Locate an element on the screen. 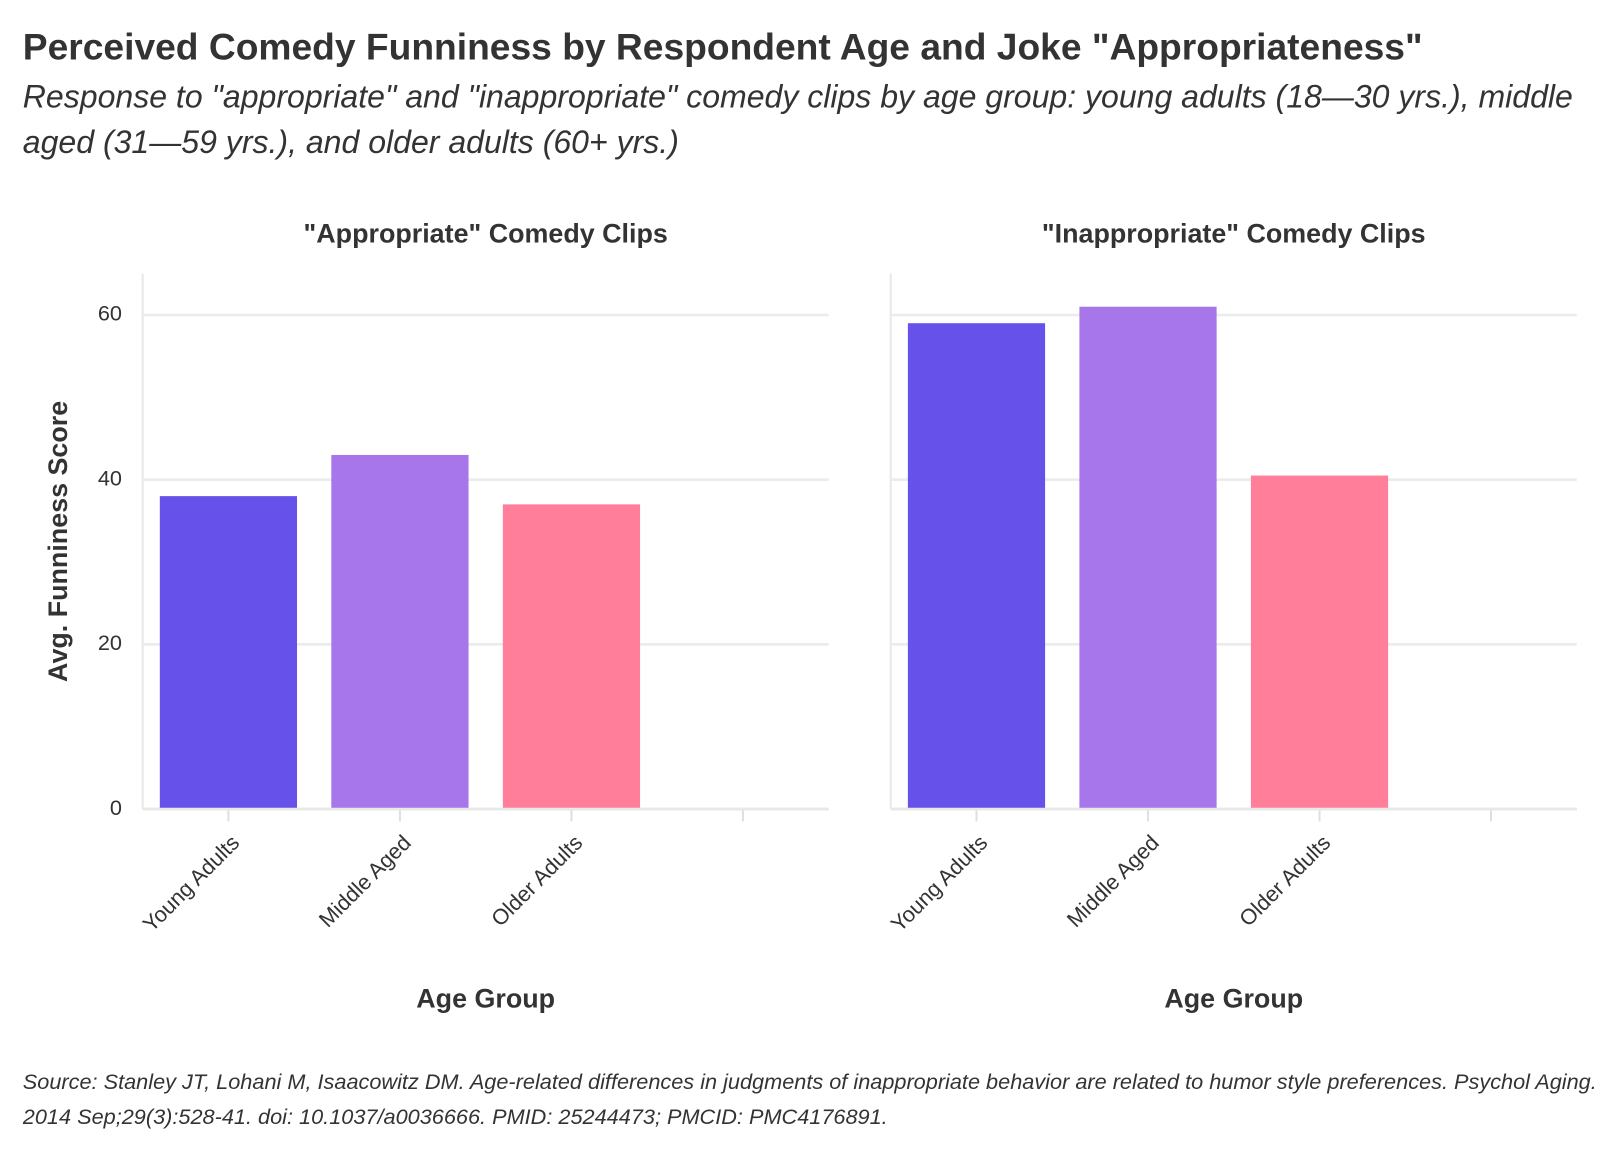 This screenshot has height=1150, width=1612. panel-title: "Appropriate" Comedy Clips is located at coordinates (486, 234).